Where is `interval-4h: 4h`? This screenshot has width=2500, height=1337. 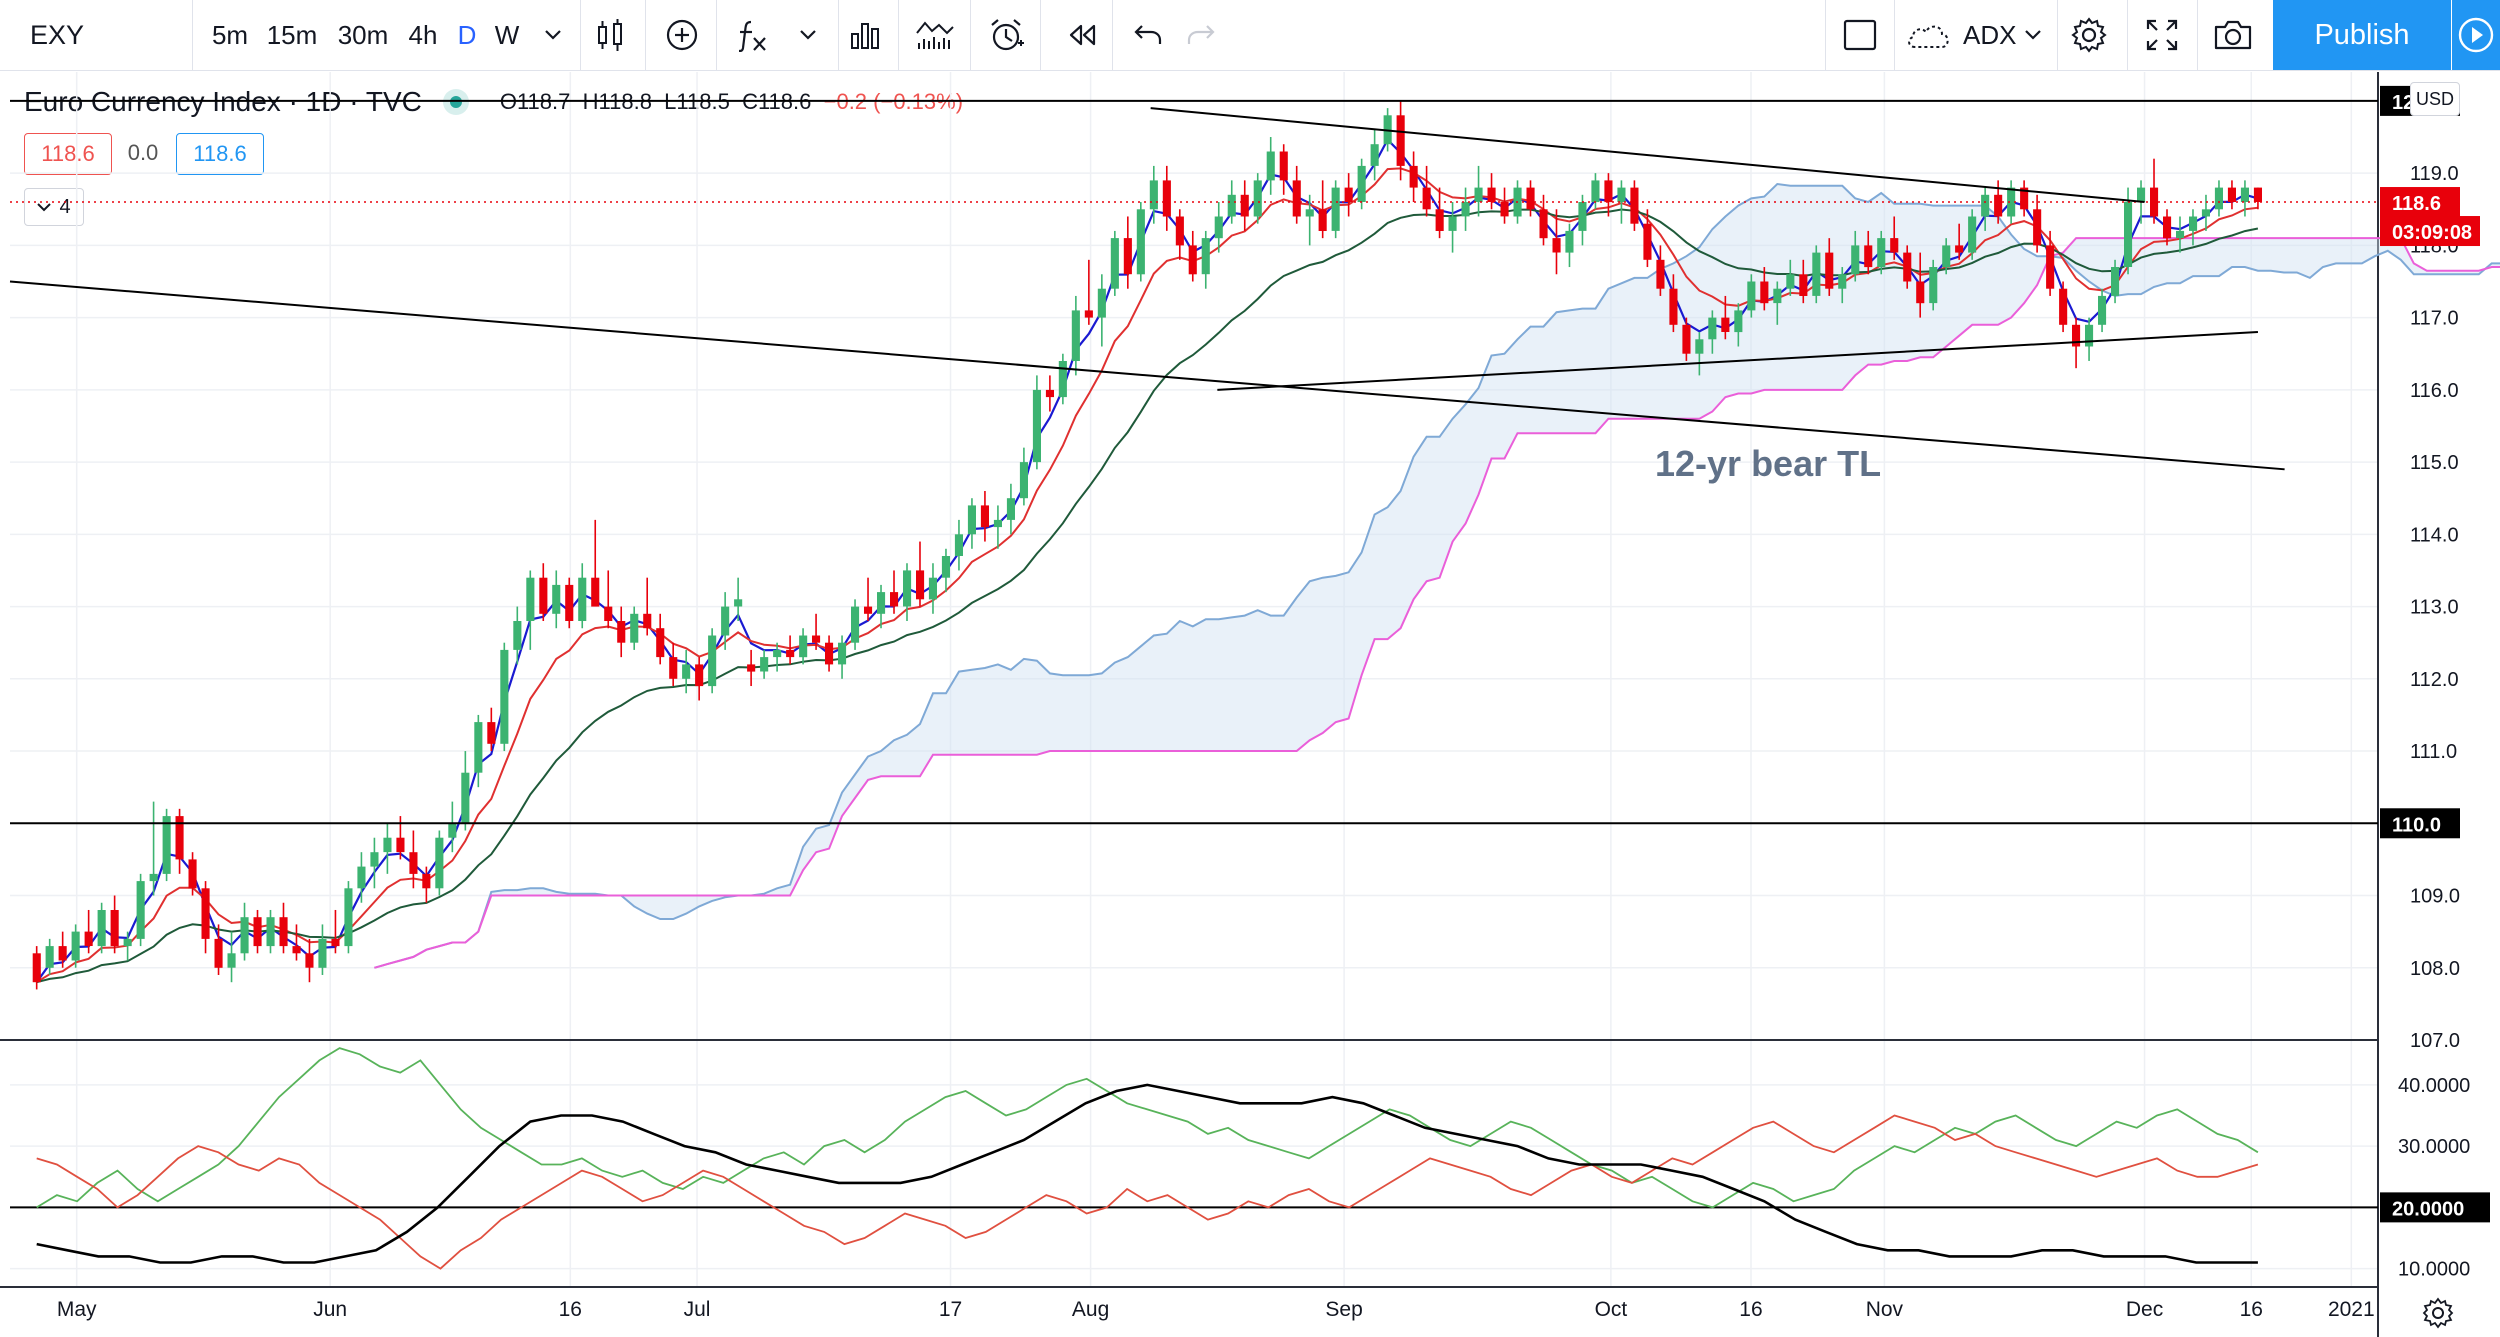
interval-4h: 4h is located at coordinates (423, 35).